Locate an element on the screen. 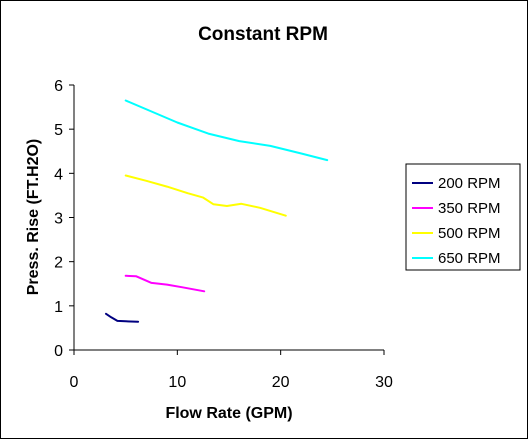  legend-label: 500 RPM is located at coordinates (469, 233).